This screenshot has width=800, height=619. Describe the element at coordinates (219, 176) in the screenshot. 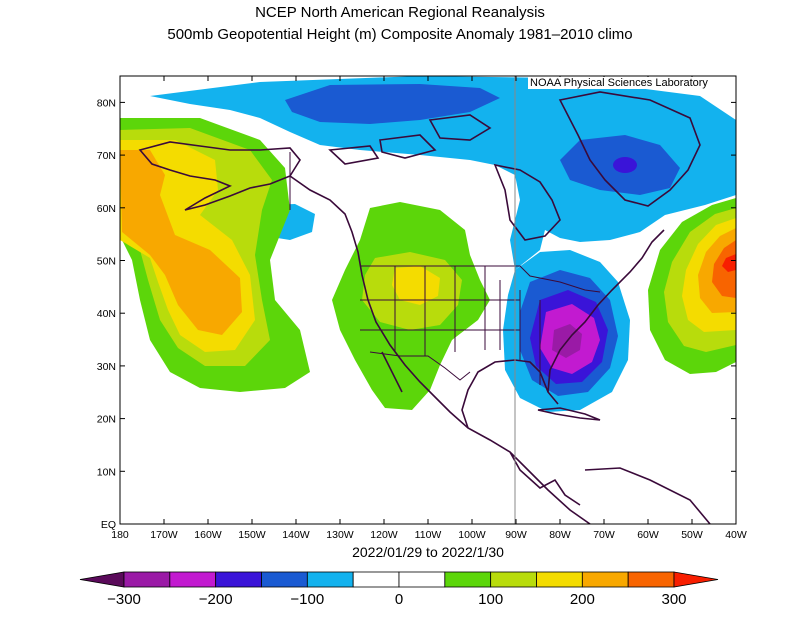

I see `alaska-coast` at that location.